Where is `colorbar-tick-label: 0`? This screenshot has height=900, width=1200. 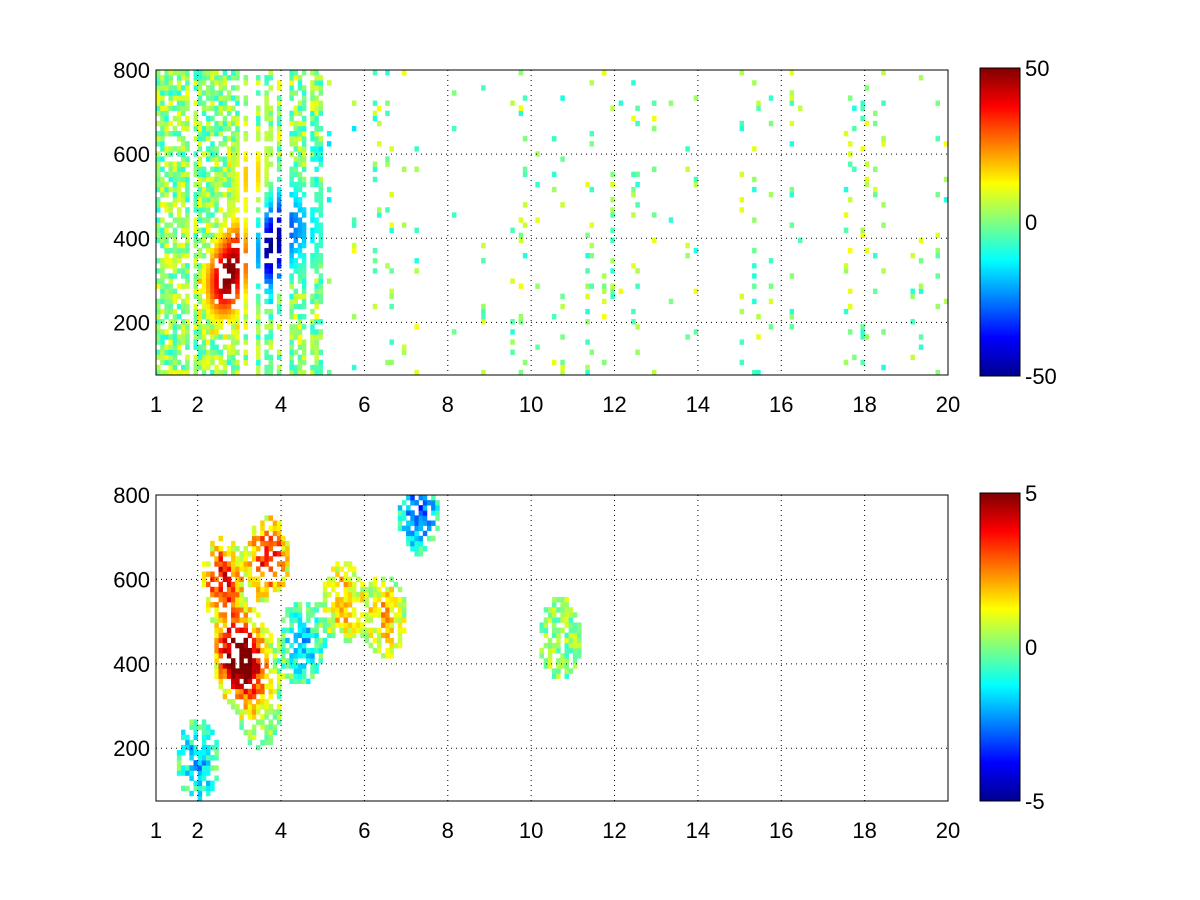
colorbar-tick-label: 0 is located at coordinates (1031, 647).